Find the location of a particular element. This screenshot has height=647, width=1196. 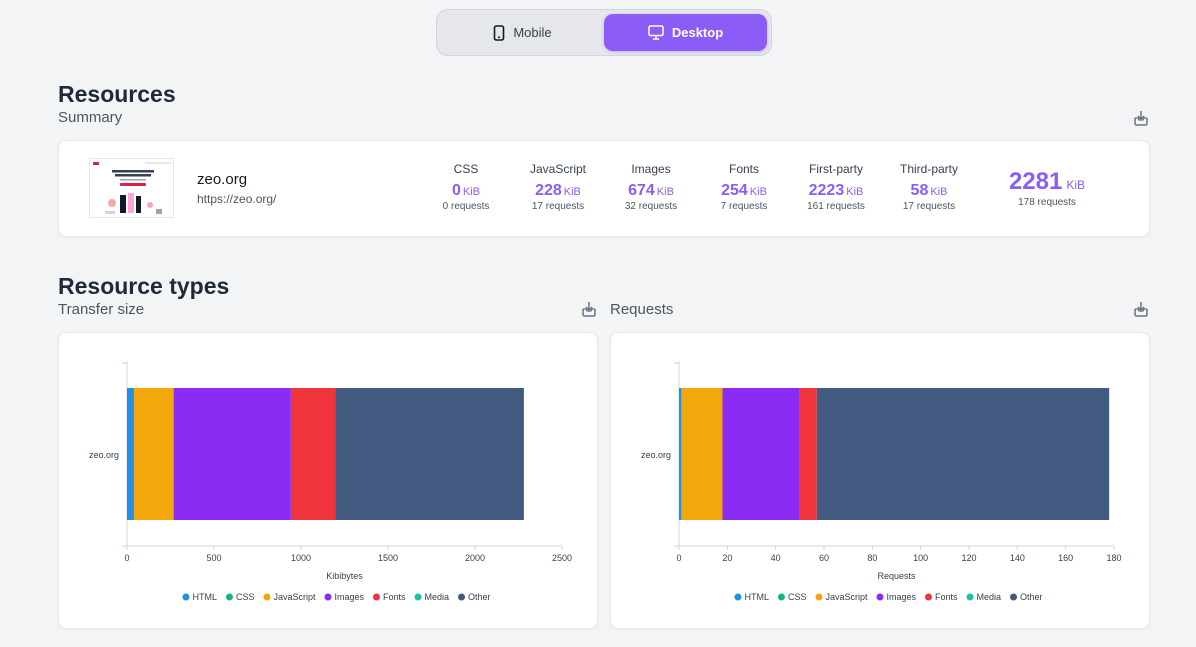

stat-value: 228 is located at coordinates (548, 190).